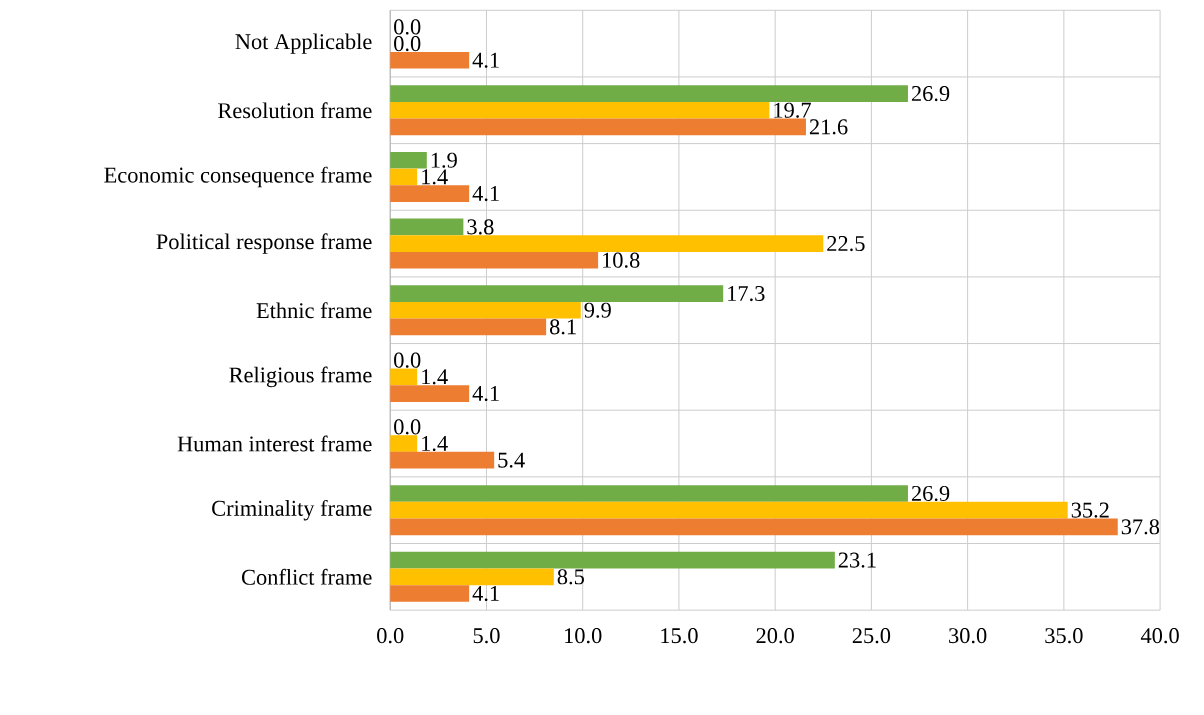 The image size is (1204, 715). What do you see at coordinates (1064, 636) in the screenshot?
I see `x-tick-label: 35.0` at bounding box center [1064, 636].